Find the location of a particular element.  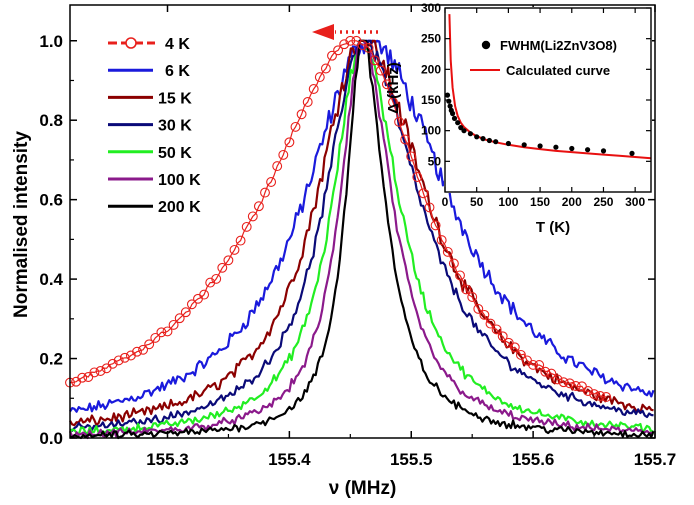

x-tick-label: 155.4 is located at coordinates (289, 459).